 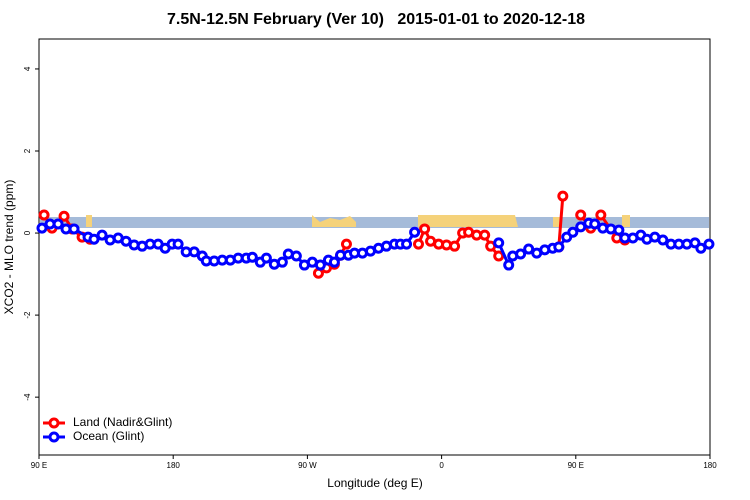 What do you see at coordinates (374, 483) in the screenshot?
I see `x-axis-label: Longitude (deg E)` at bounding box center [374, 483].